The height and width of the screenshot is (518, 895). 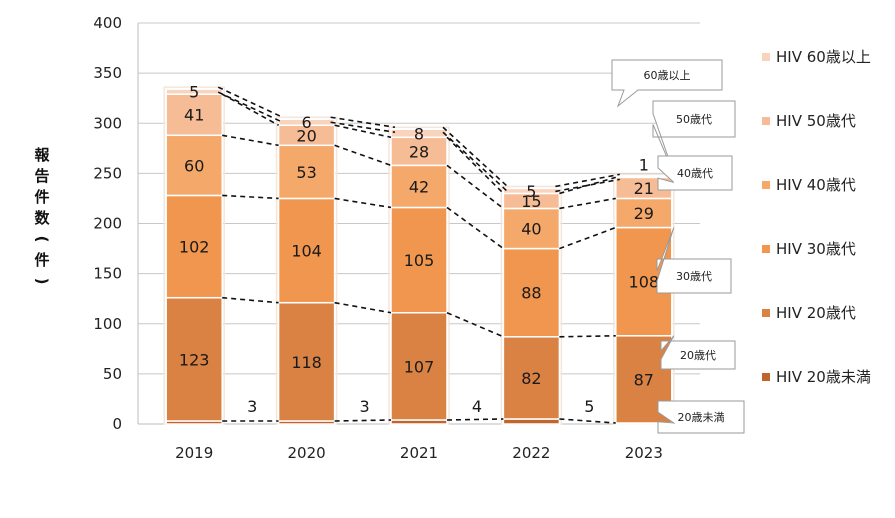 I want to click on data-label: 15, so click(x=531, y=201).